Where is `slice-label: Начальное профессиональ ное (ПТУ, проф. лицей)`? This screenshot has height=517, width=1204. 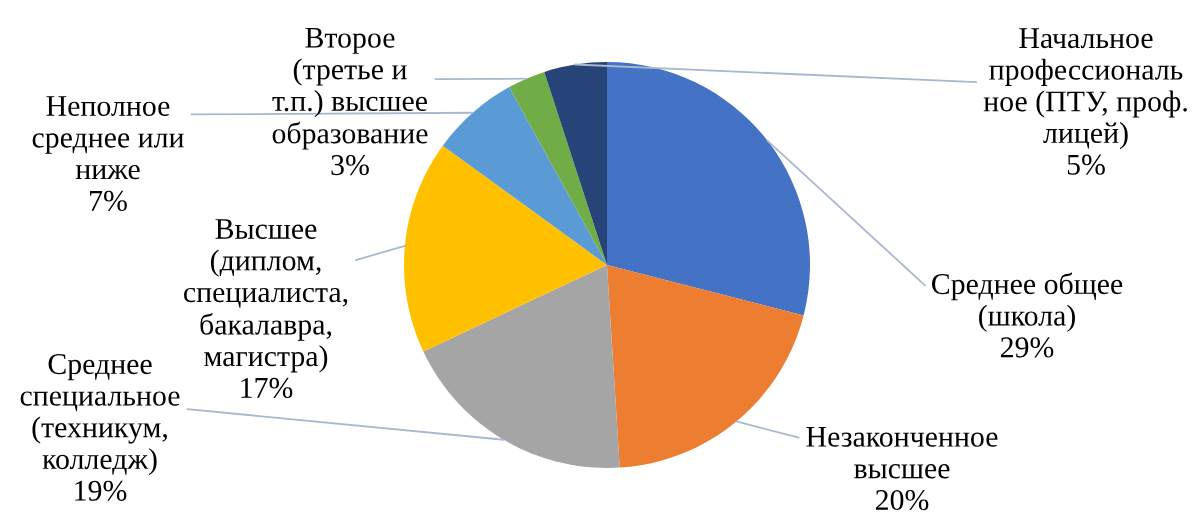
slice-label: Начальное профессиональ ное (ПТУ, проф. лицей) is located at coordinates (1085, 89).